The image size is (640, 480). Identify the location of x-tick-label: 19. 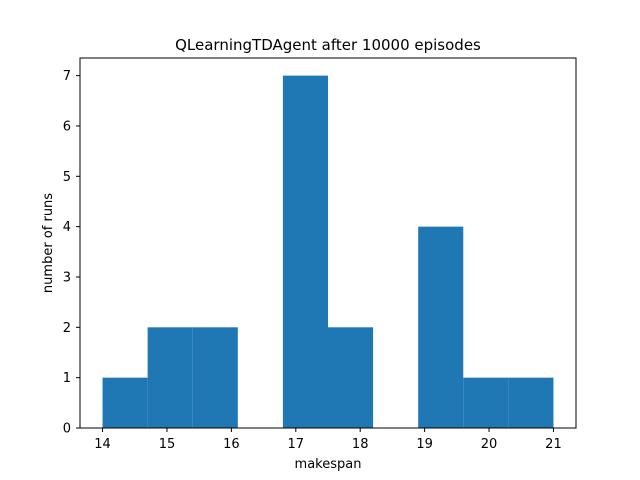
(424, 444).